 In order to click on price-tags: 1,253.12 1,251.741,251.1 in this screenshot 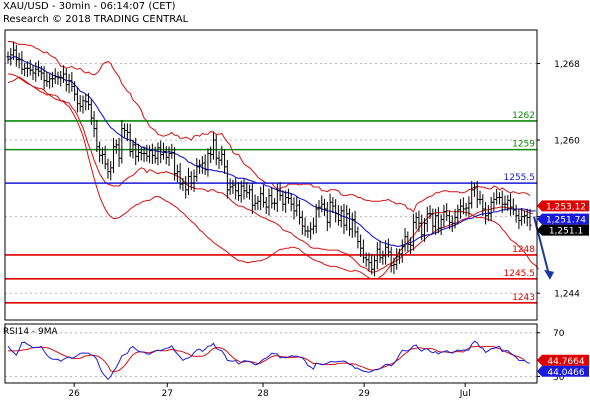, I will do `click(563, 218)`.